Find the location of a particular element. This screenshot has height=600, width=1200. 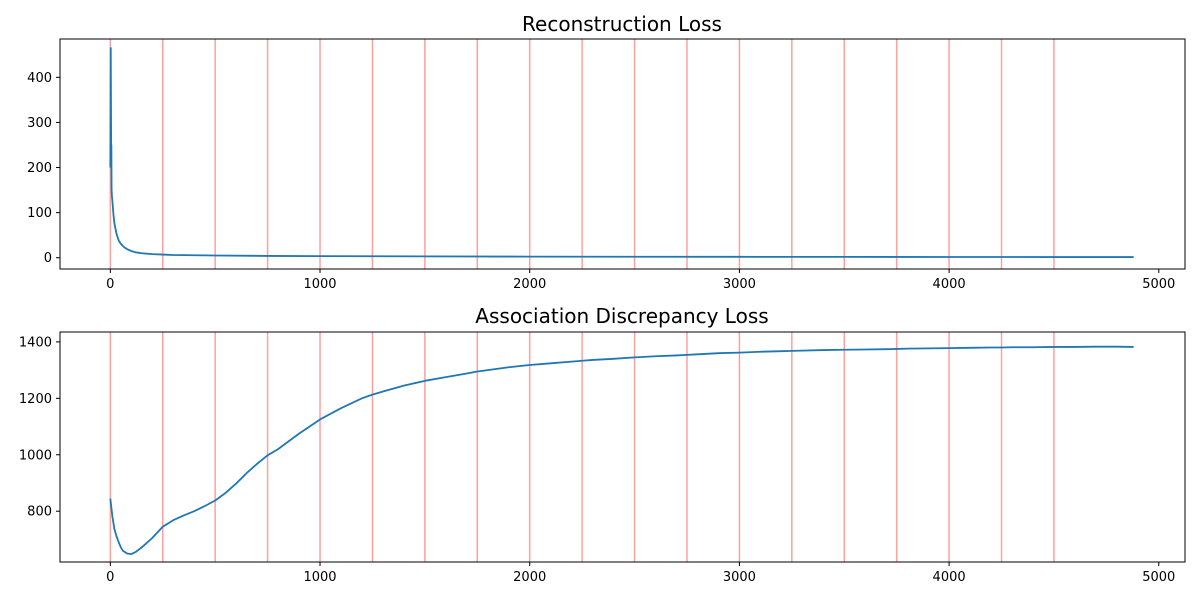

y-tick-label: 0 is located at coordinates (48, 258).